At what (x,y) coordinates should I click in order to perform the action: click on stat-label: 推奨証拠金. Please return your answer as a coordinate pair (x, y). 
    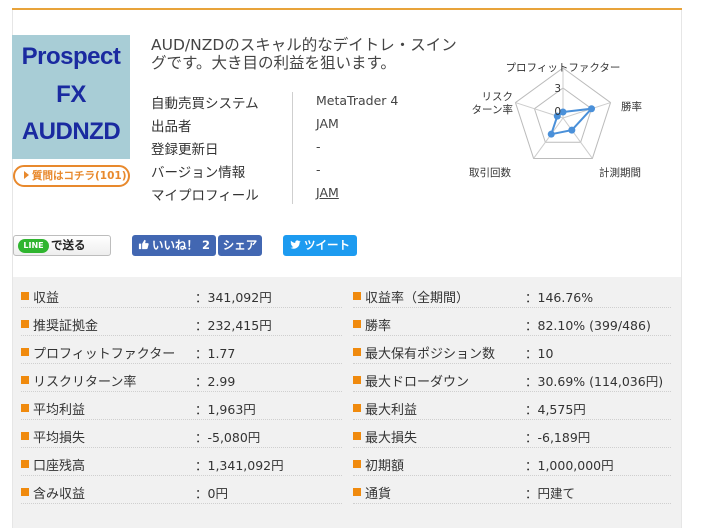
    Looking at the image, I should click on (66, 326).